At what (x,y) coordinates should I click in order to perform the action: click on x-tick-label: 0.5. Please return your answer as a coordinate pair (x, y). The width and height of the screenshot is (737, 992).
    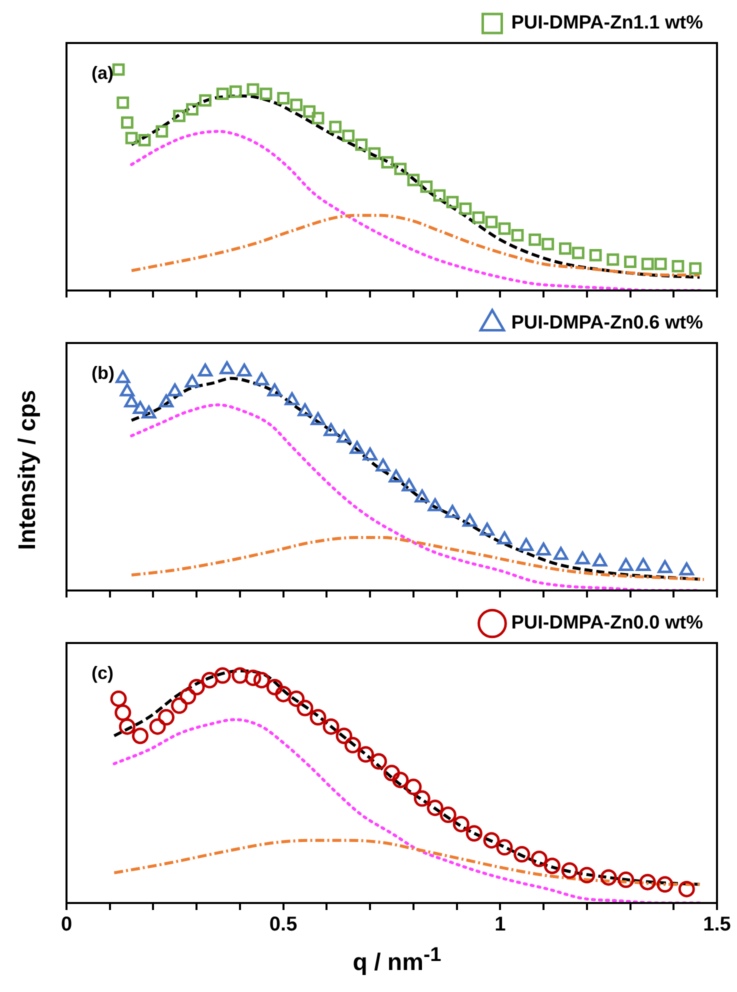
    Looking at the image, I should click on (283, 925).